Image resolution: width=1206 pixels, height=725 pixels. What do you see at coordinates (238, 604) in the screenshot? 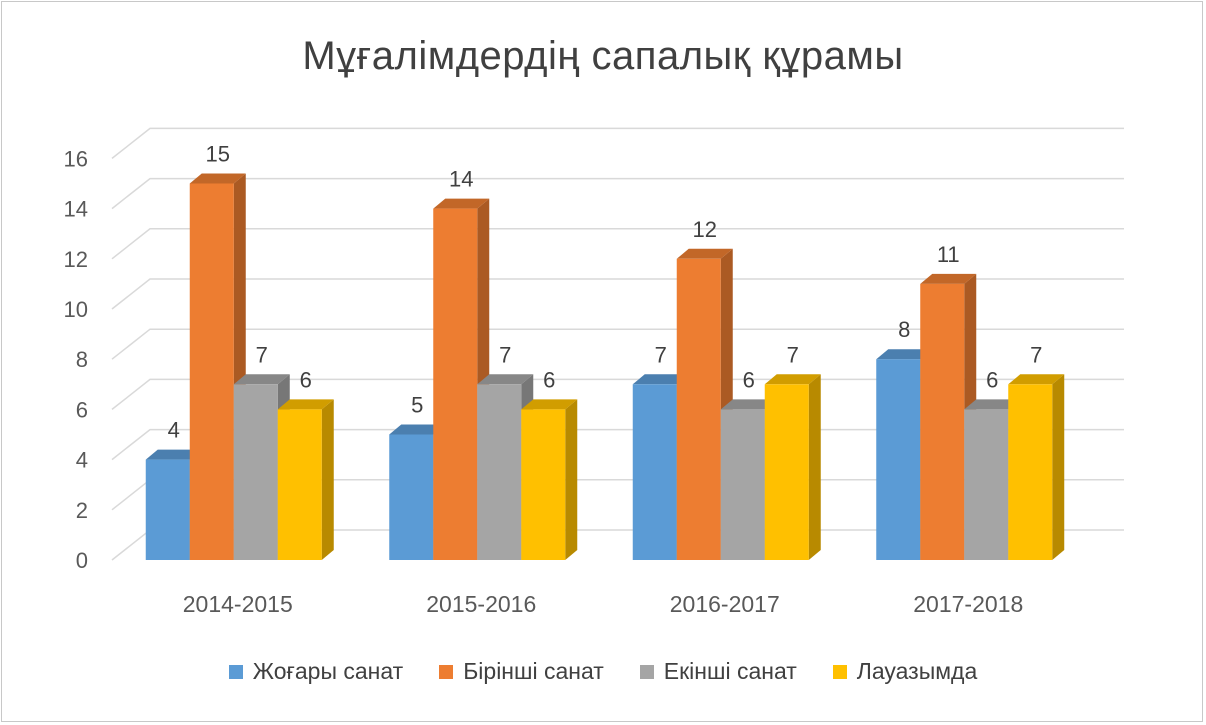
I see `x-tick-label: 2014-2015` at bounding box center [238, 604].